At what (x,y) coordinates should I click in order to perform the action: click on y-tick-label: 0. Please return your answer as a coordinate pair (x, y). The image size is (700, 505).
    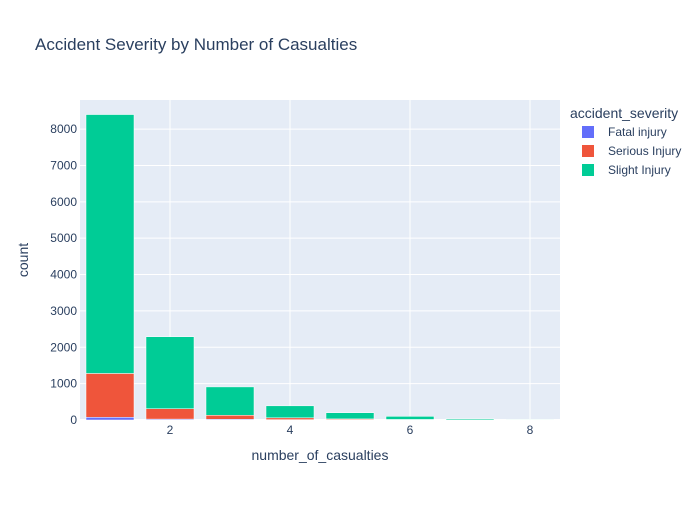
    Looking at the image, I should click on (73, 420).